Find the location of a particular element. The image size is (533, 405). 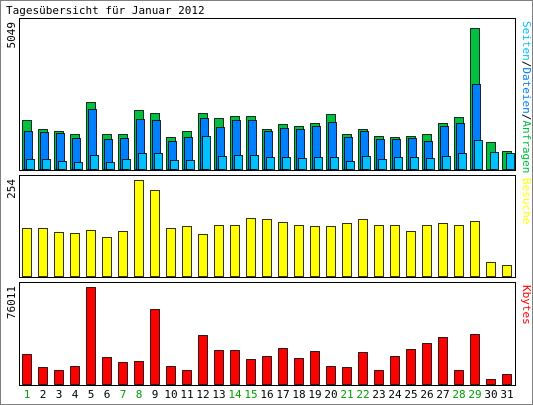

x-tick-label: 27 is located at coordinates (442, 394).